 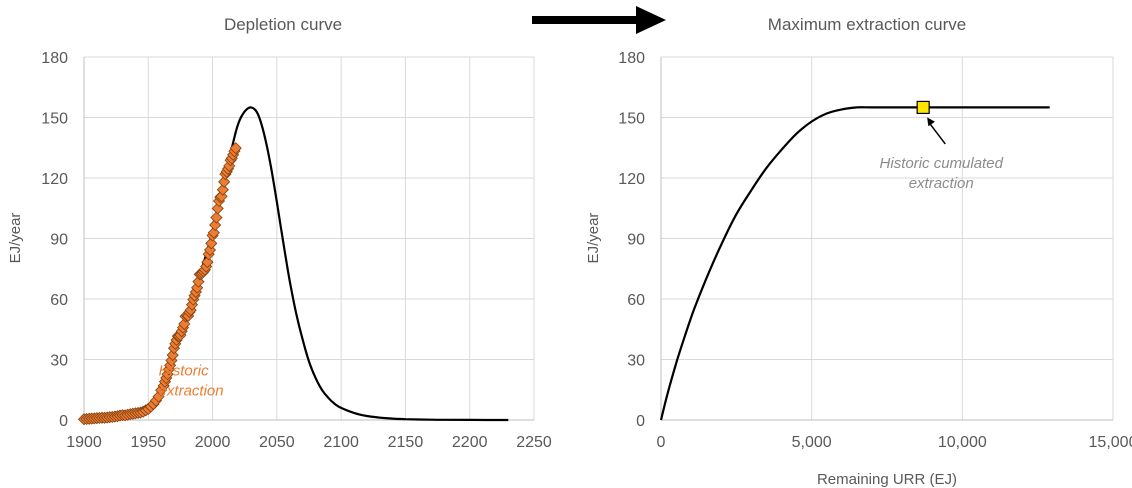 What do you see at coordinates (936, 132) in the screenshot?
I see `annotation-pointer-arrow` at bounding box center [936, 132].